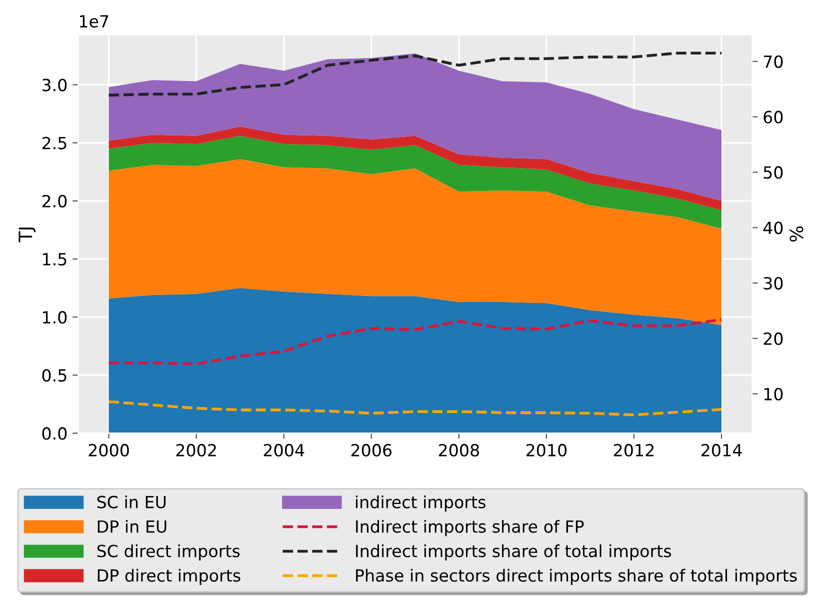  I want to click on line-series, so click(415, 74).